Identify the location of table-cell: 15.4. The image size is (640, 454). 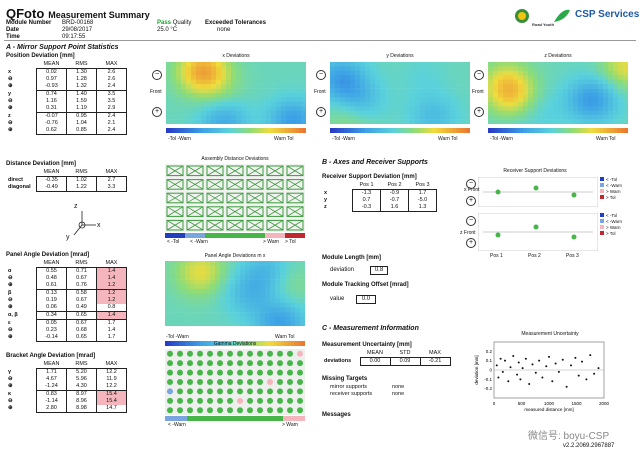
(111, 394).